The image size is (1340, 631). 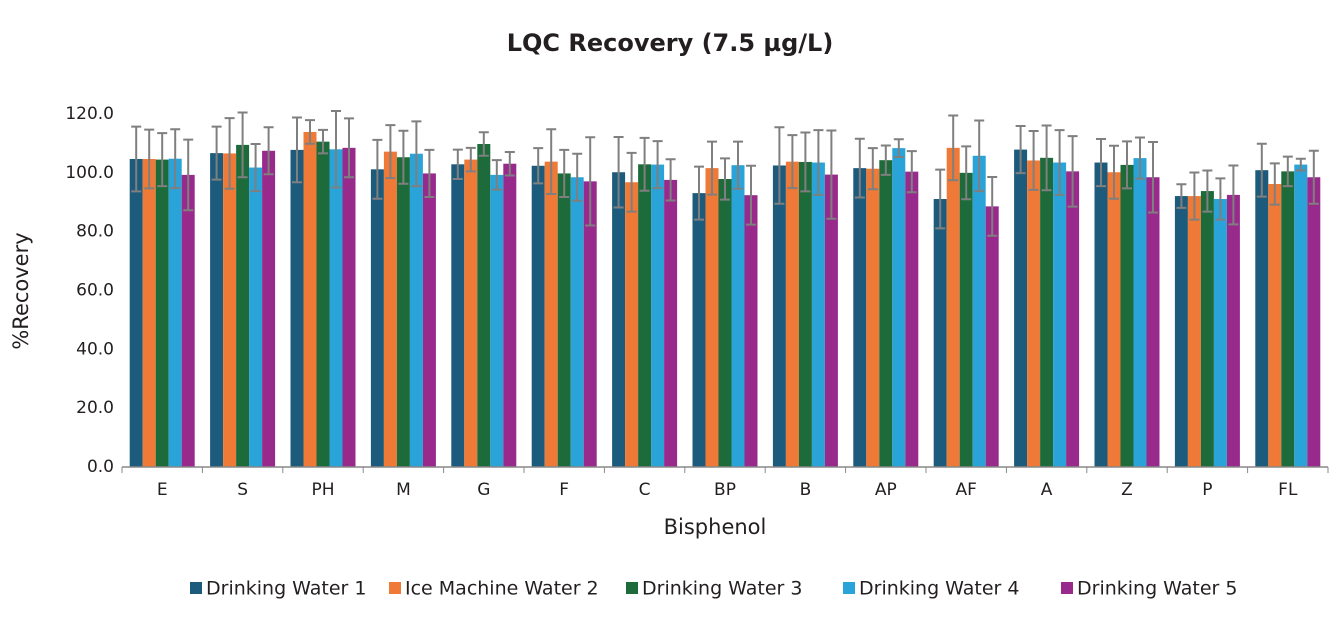 What do you see at coordinates (670, 43) in the screenshot?
I see `chart-title: LQC Recovery (7.5 µg/L)` at bounding box center [670, 43].